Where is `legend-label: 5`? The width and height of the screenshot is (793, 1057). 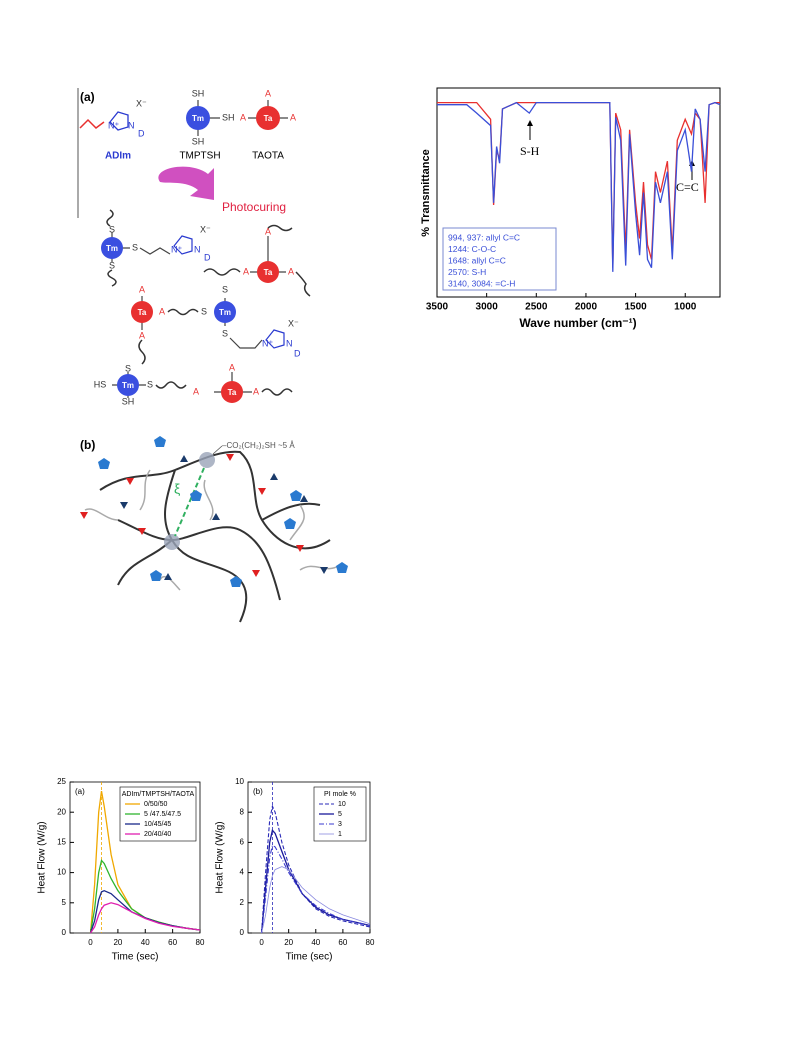
legend-label: 5 is located at coordinates (340, 814).